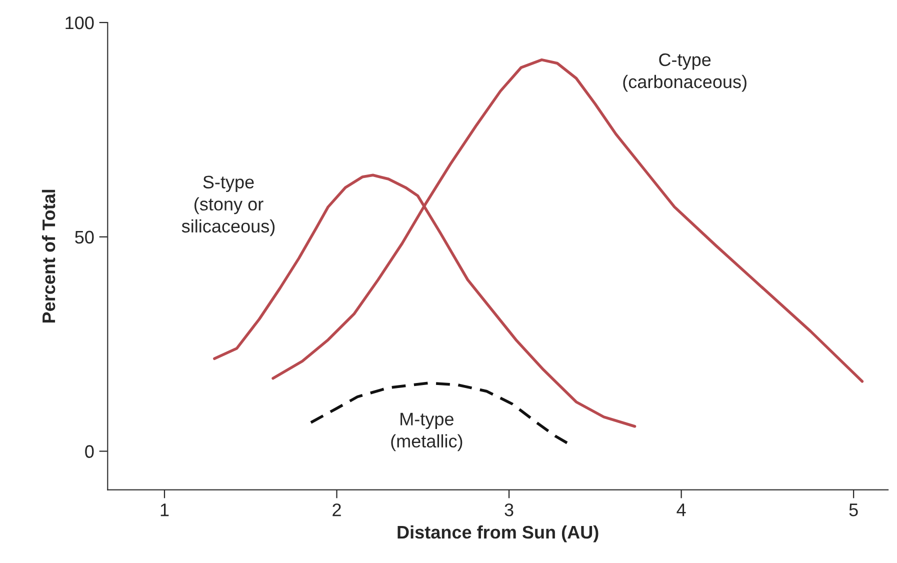 This screenshot has width=897, height=563. Describe the element at coordinates (164, 510) in the screenshot. I see `x-tick-label: 1` at that location.